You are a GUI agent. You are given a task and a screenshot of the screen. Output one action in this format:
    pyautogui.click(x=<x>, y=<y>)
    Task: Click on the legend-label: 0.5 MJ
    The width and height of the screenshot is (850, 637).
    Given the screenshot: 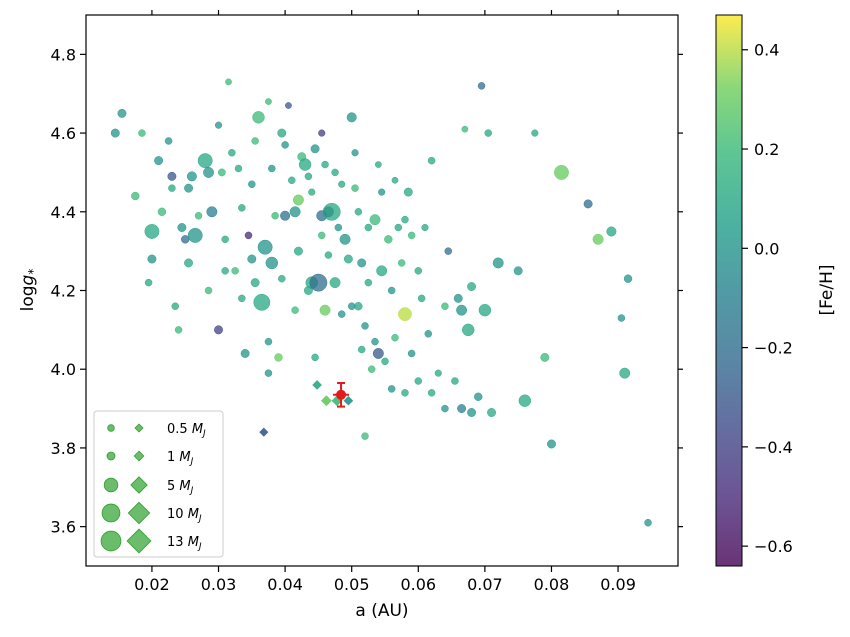 What is the action you would take?
    pyautogui.click(x=186, y=430)
    